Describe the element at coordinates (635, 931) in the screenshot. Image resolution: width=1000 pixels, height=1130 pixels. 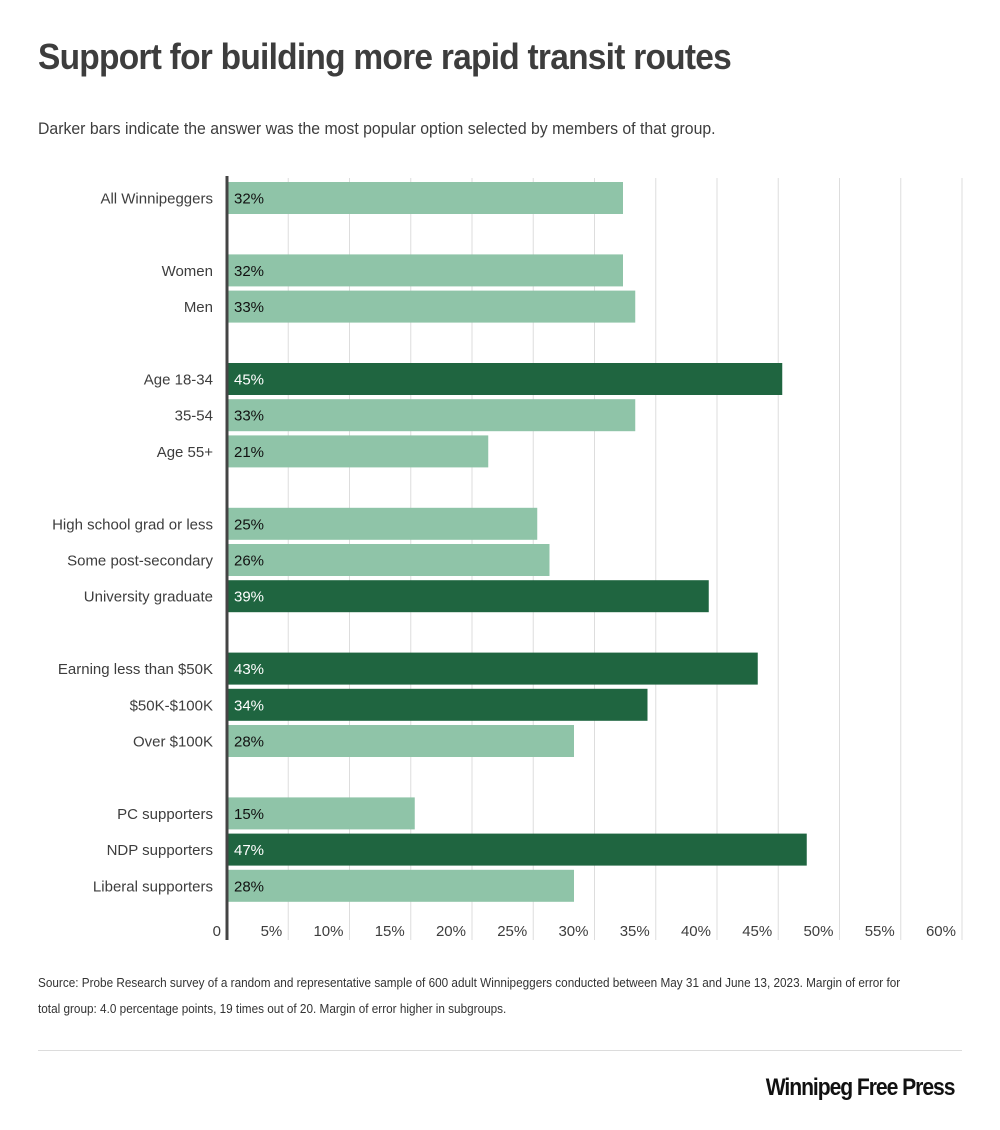
I see `x-tick-label: 35%` at that location.